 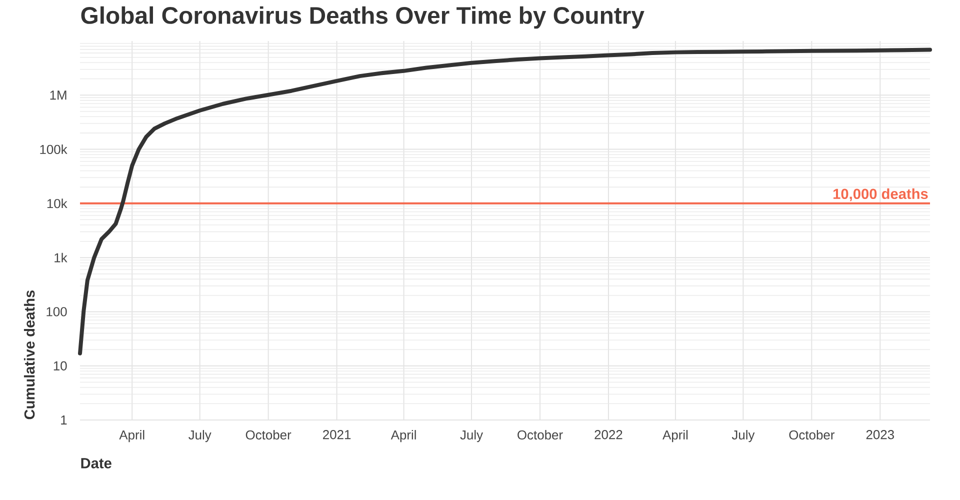 I want to click on x-tick-label: 2023, so click(x=880, y=435).